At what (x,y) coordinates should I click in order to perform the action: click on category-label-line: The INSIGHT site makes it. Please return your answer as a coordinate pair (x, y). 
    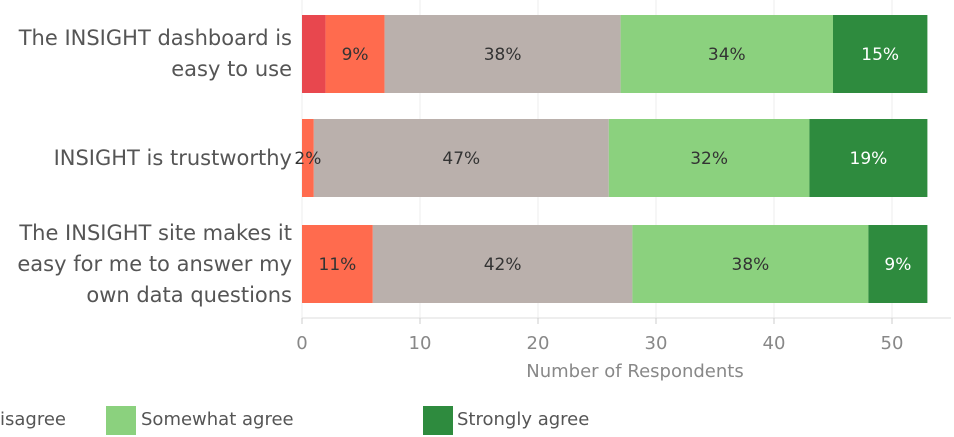
    Looking at the image, I should click on (155, 232).